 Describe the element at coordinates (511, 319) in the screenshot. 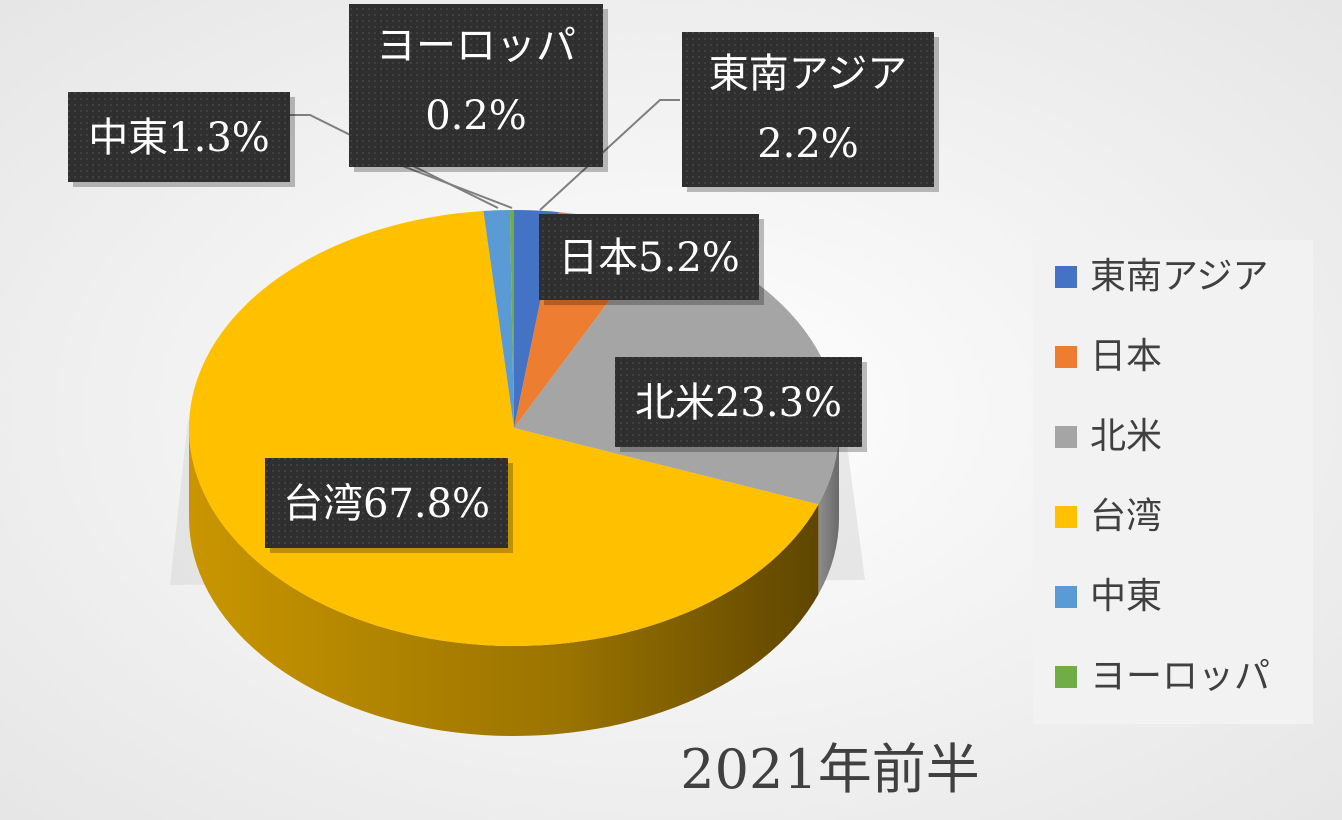

I see `slice-europe` at that location.